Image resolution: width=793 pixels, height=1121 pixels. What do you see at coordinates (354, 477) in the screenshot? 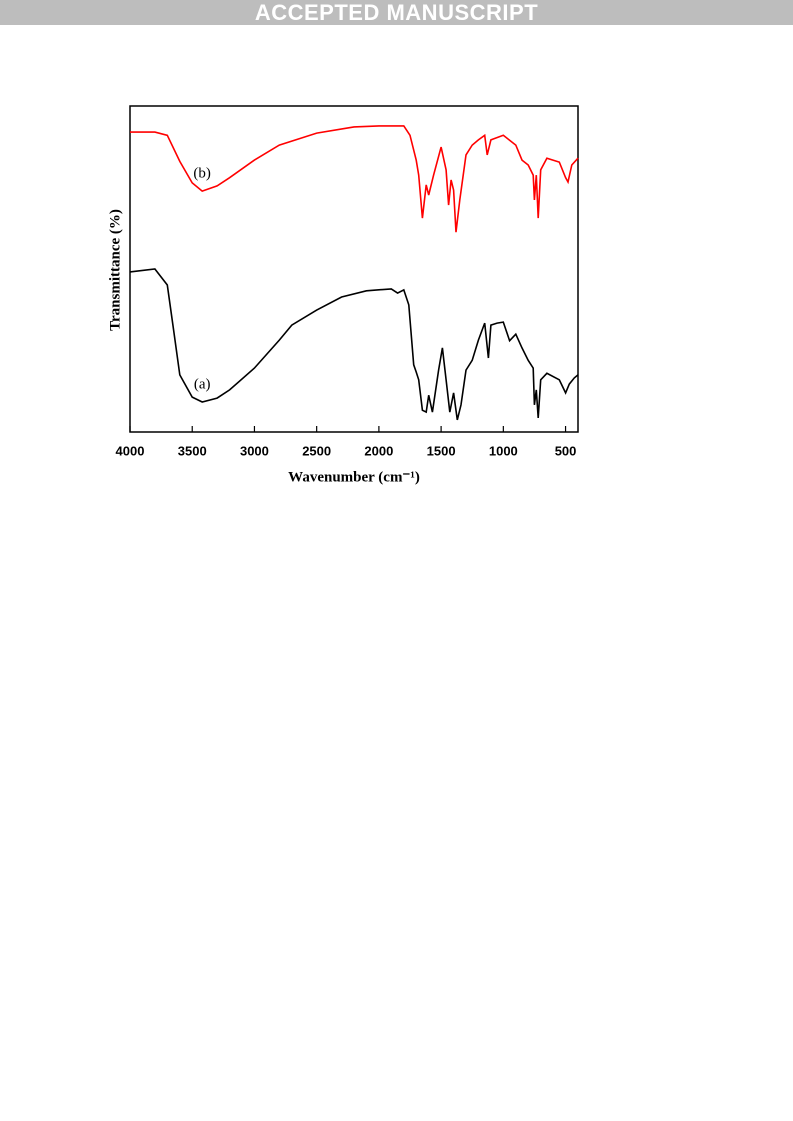
I see `x-axis-title: Wavenumber (cm⁻¹)` at bounding box center [354, 477].